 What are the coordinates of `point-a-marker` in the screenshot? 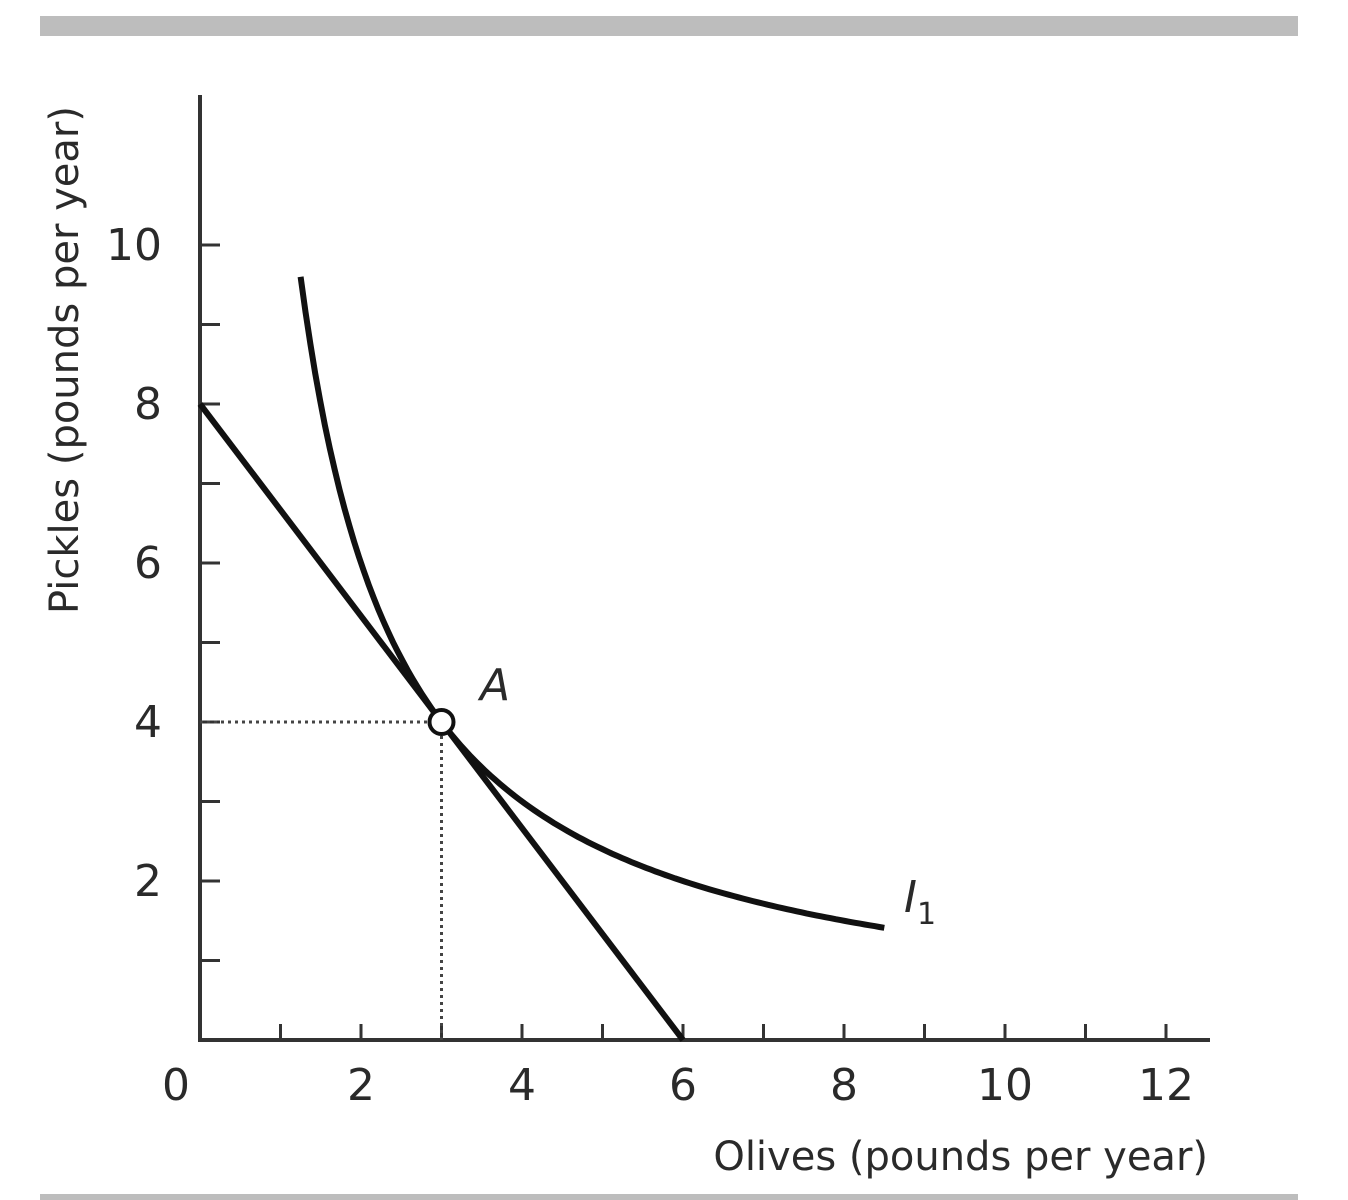 It's located at (441, 722).